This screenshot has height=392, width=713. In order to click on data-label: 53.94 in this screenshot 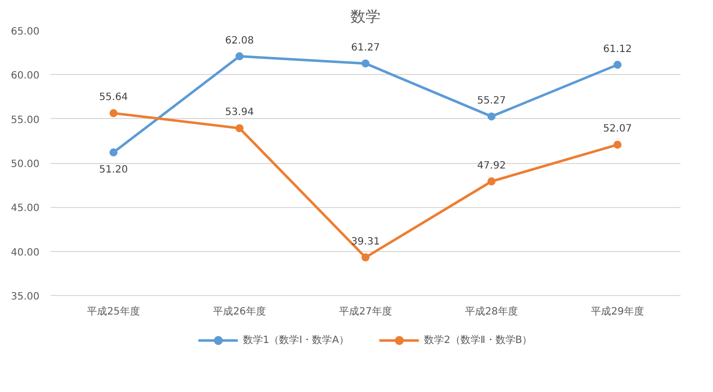, I will do `click(239, 112)`.